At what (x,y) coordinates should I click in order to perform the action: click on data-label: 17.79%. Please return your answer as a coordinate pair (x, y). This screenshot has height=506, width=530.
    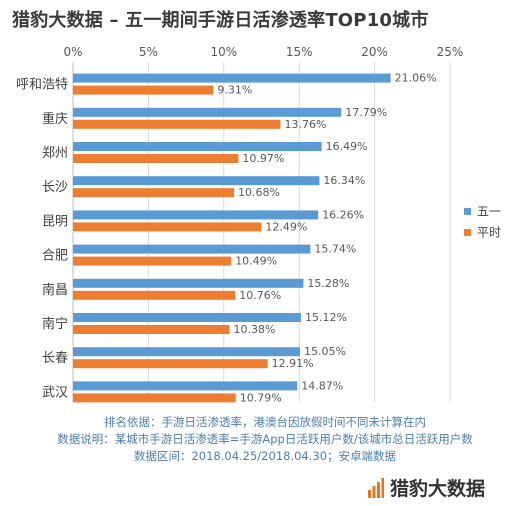
    Looking at the image, I should click on (366, 112).